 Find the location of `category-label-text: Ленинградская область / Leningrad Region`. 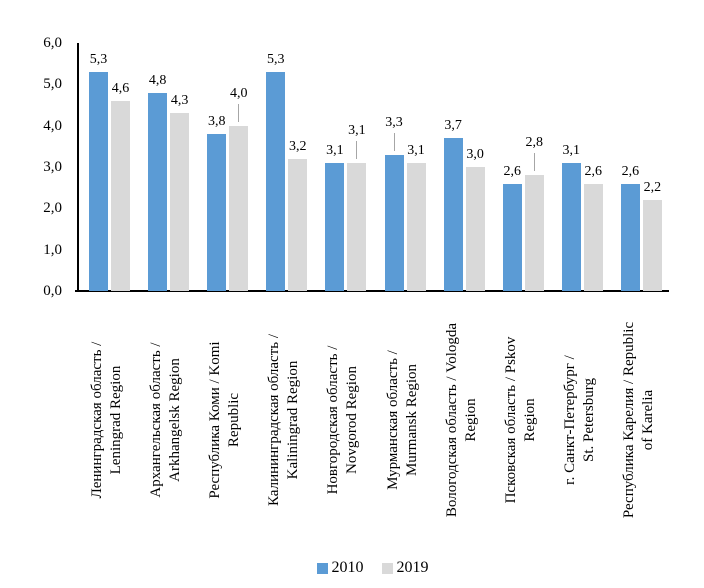

category-label-text: Ленинградская область / Leningrad Region is located at coordinates (106, 420).